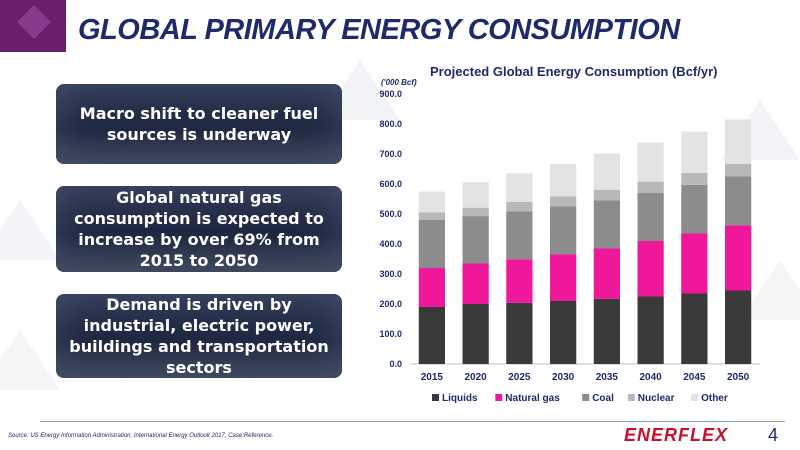 The width and height of the screenshot is (800, 450). I want to click on legend-label: Liquids, so click(460, 398).